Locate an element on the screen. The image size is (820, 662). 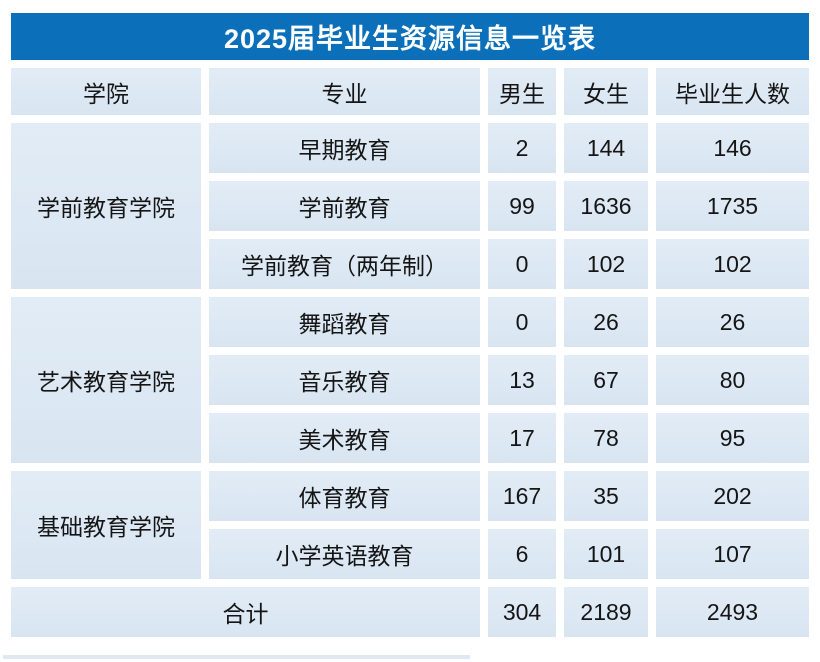
col-header-graduate-count: 毕业生人数 is located at coordinates (732, 91).